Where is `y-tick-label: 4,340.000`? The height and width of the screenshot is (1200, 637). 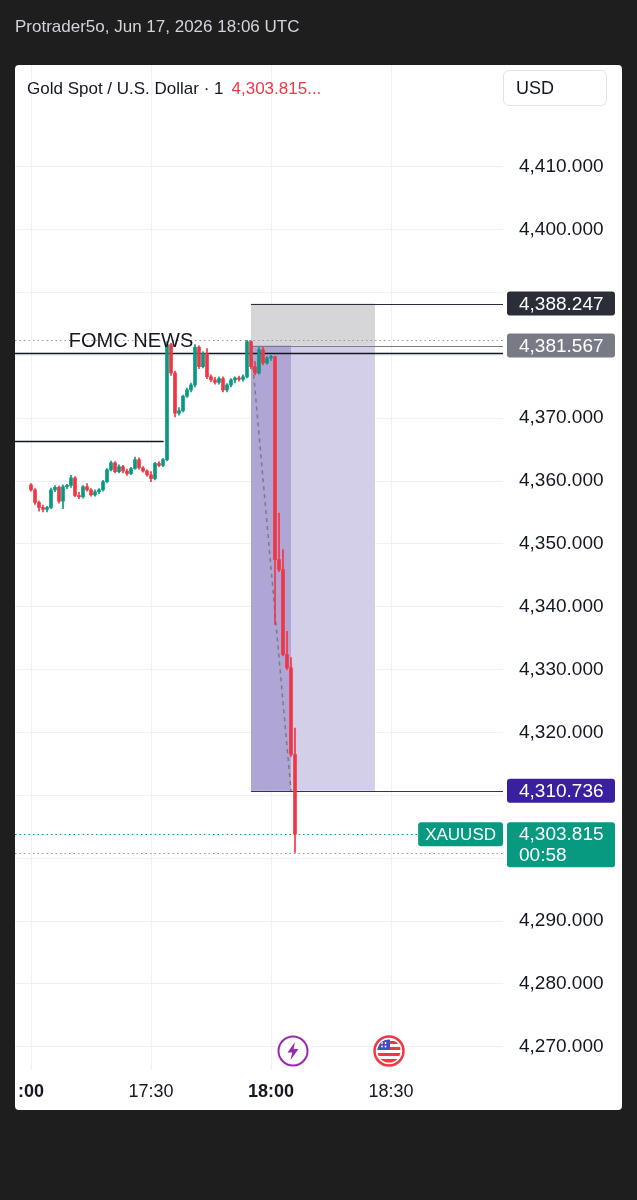 y-tick-label: 4,340.000 is located at coordinates (561, 606).